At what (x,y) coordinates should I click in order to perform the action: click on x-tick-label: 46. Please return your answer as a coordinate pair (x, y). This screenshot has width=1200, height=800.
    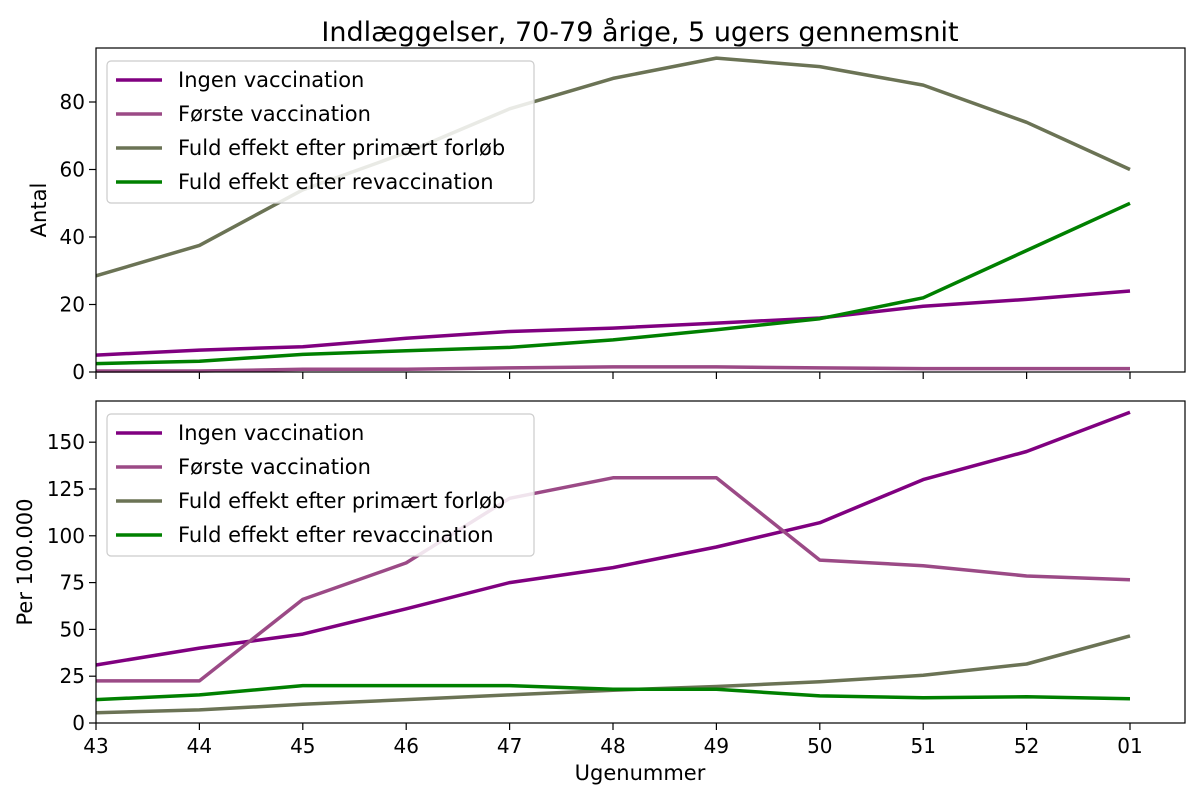
    Looking at the image, I should click on (405, 746).